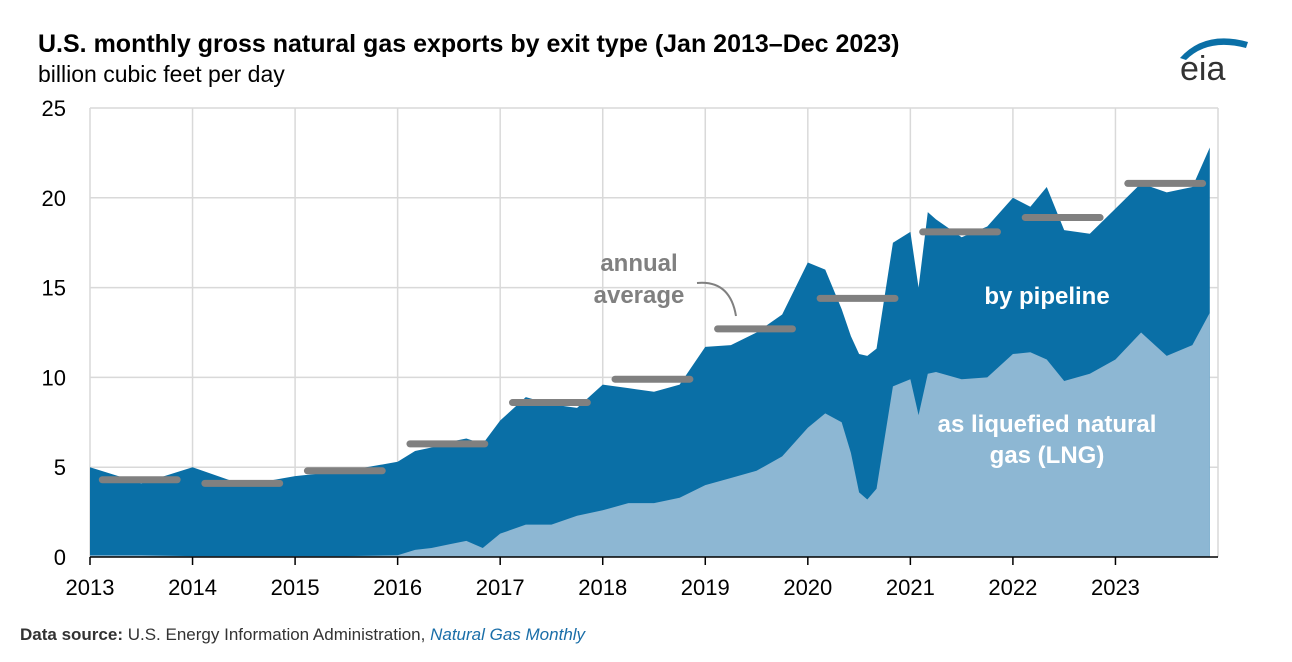 The width and height of the screenshot is (1292, 662). I want to click on chart-subtitle: billion cubic feet per day, so click(161, 74).